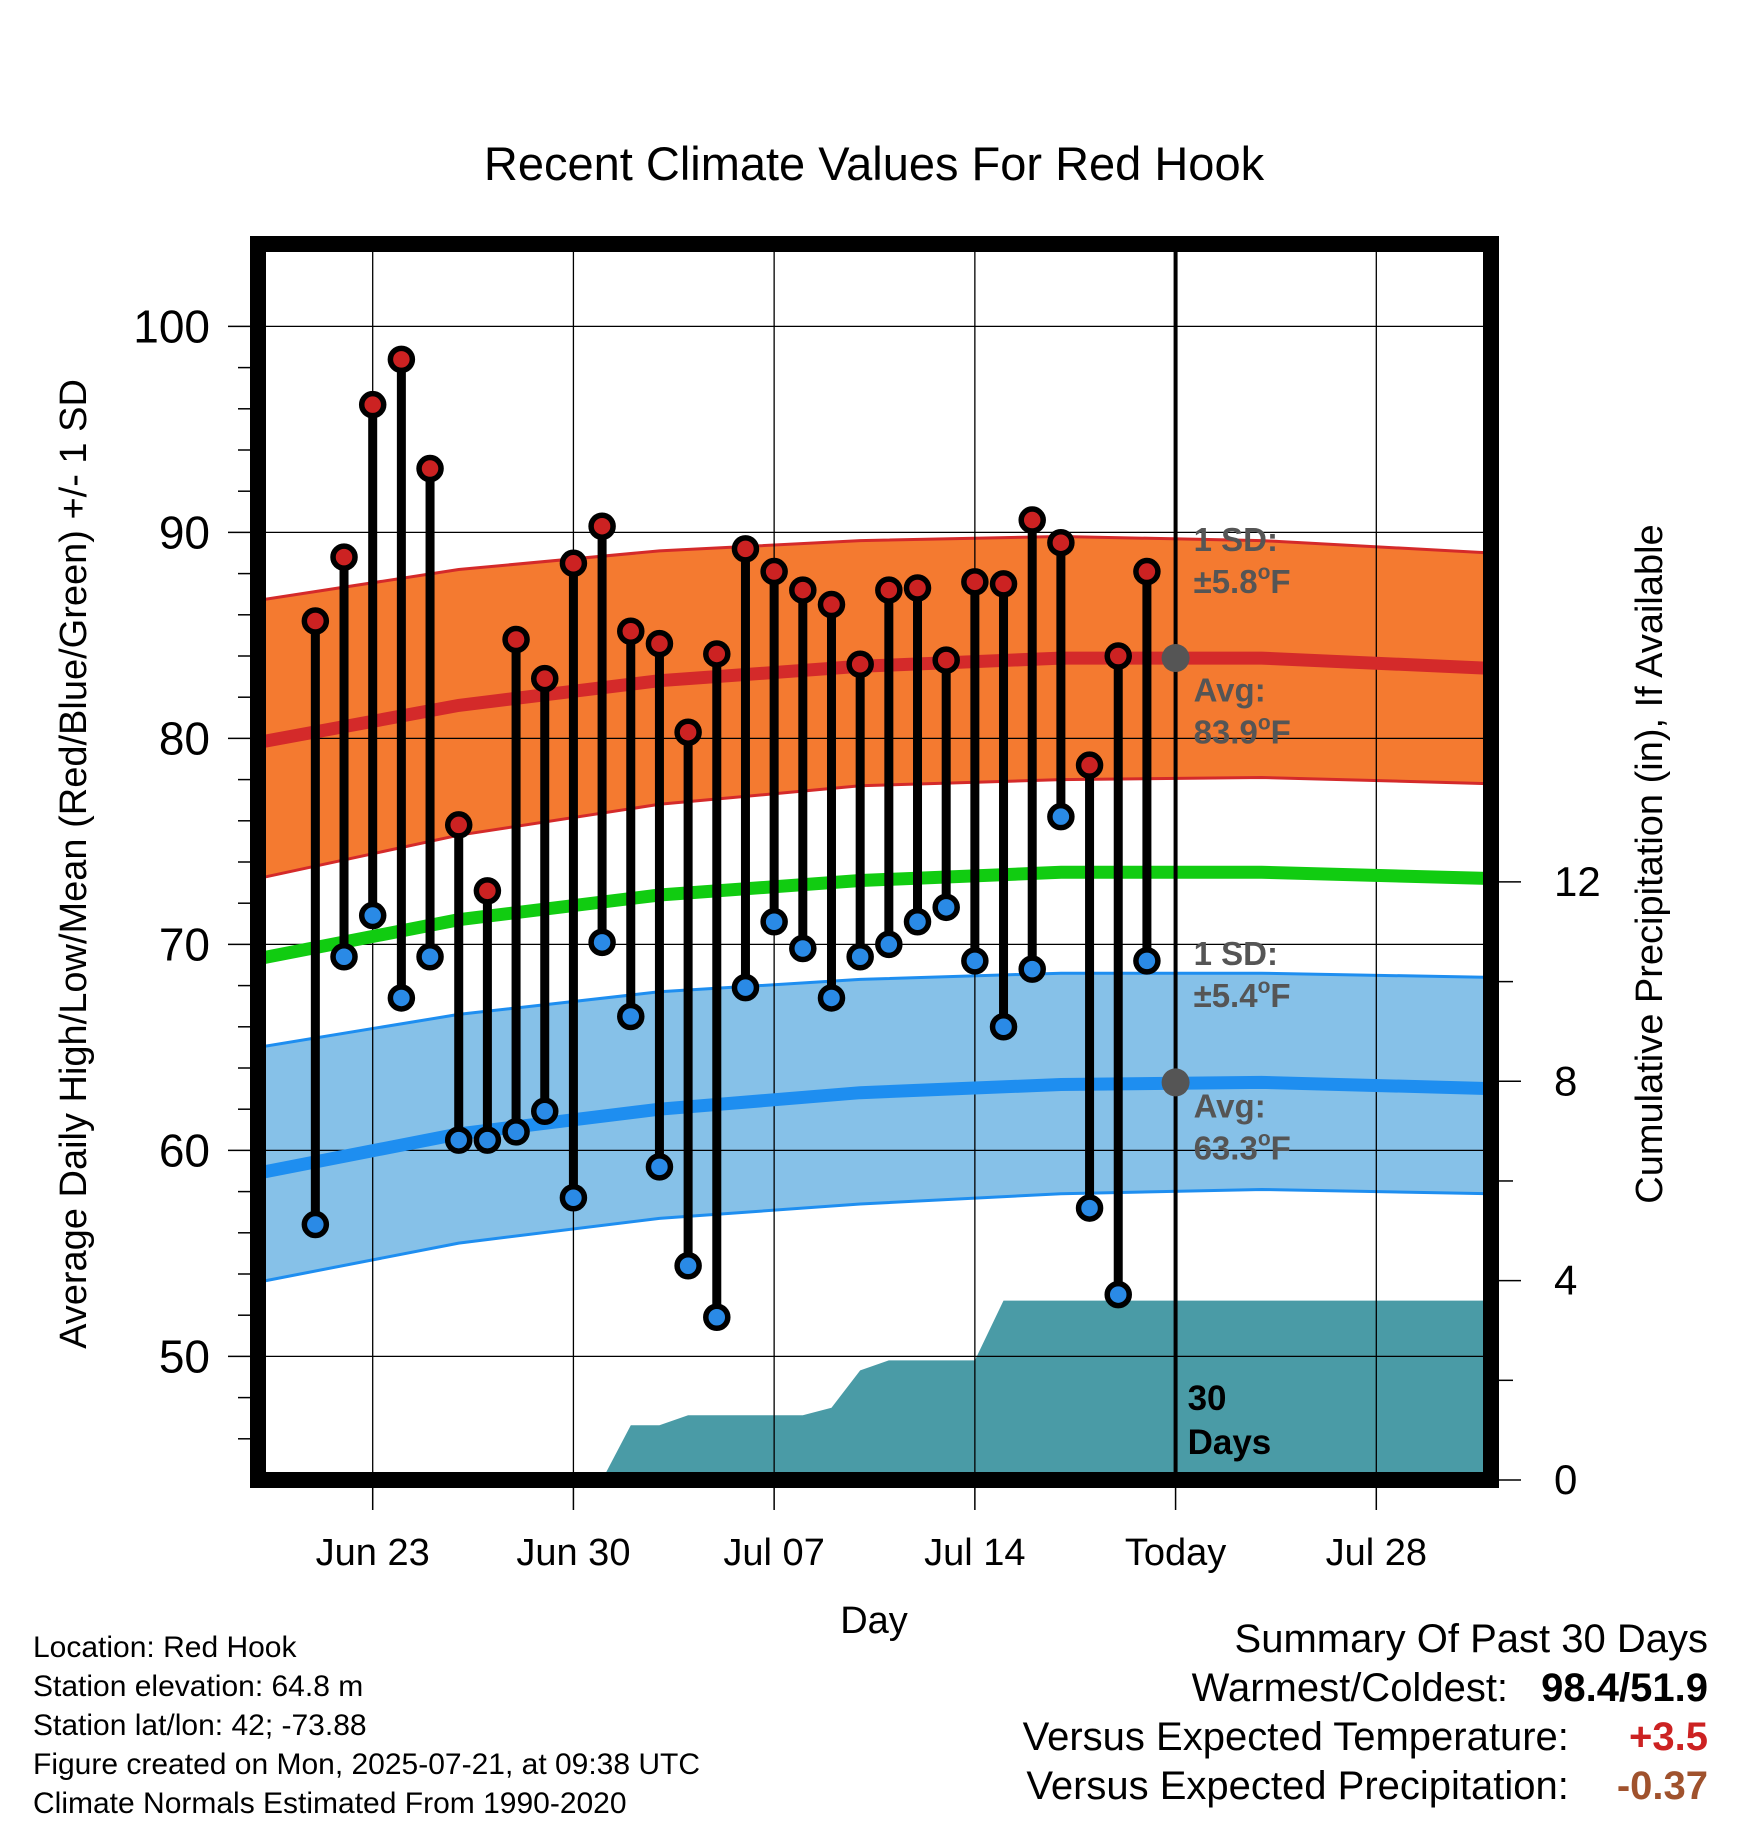  Describe the element at coordinates (1242, 1146) in the screenshot. I see `low-avg-annotation-value: 63.3oF` at that location.